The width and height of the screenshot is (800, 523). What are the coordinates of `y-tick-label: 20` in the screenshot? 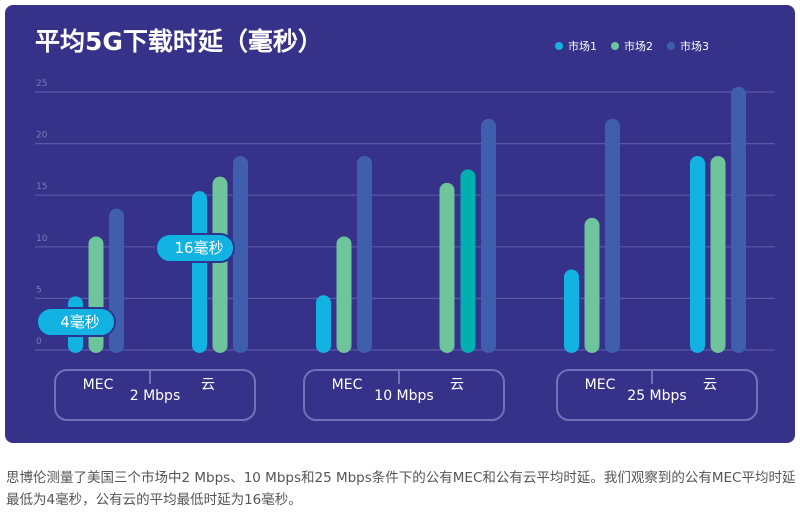 It's located at (42, 136).